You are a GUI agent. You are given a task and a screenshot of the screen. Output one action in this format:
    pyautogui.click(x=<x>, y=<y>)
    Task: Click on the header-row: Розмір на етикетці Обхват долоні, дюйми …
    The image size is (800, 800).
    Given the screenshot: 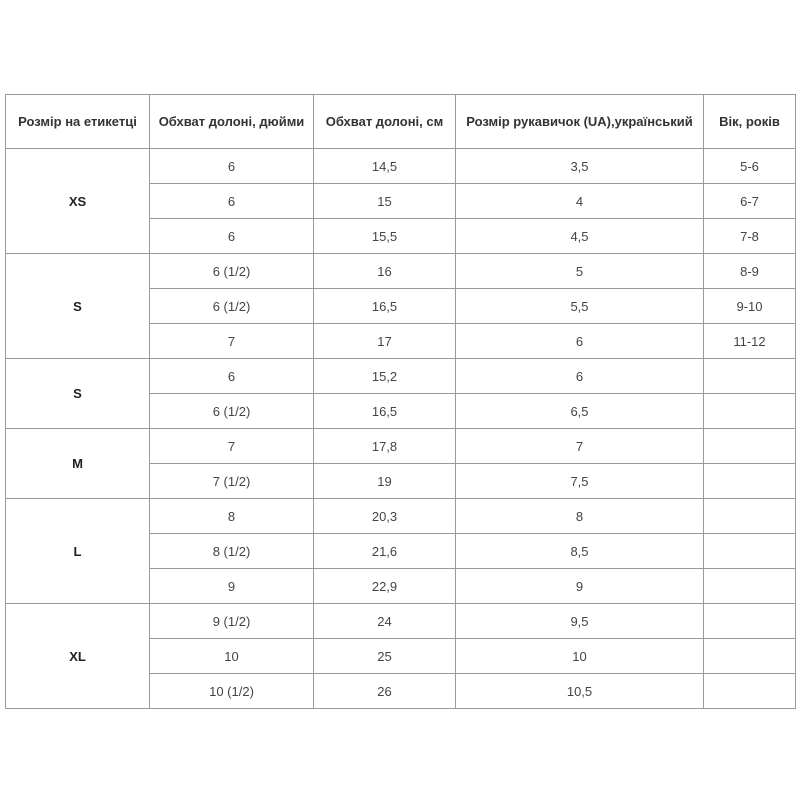 What is the action you would take?
    pyautogui.click(x=400, y=121)
    